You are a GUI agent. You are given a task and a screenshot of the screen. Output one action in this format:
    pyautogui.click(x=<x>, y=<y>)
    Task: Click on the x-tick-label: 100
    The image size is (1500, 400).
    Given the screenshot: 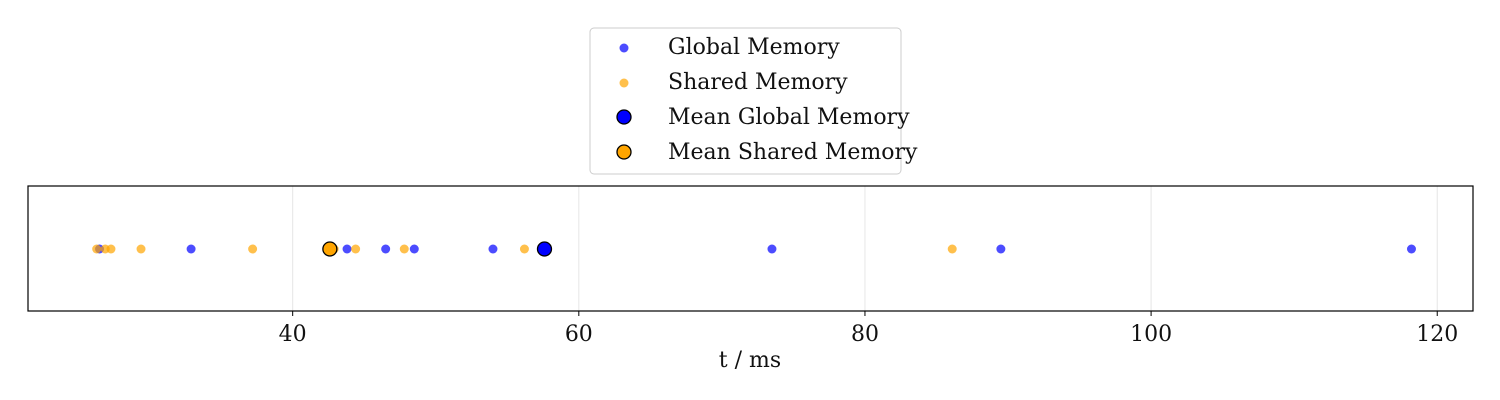 What is the action you would take?
    pyautogui.click(x=1151, y=334)
    